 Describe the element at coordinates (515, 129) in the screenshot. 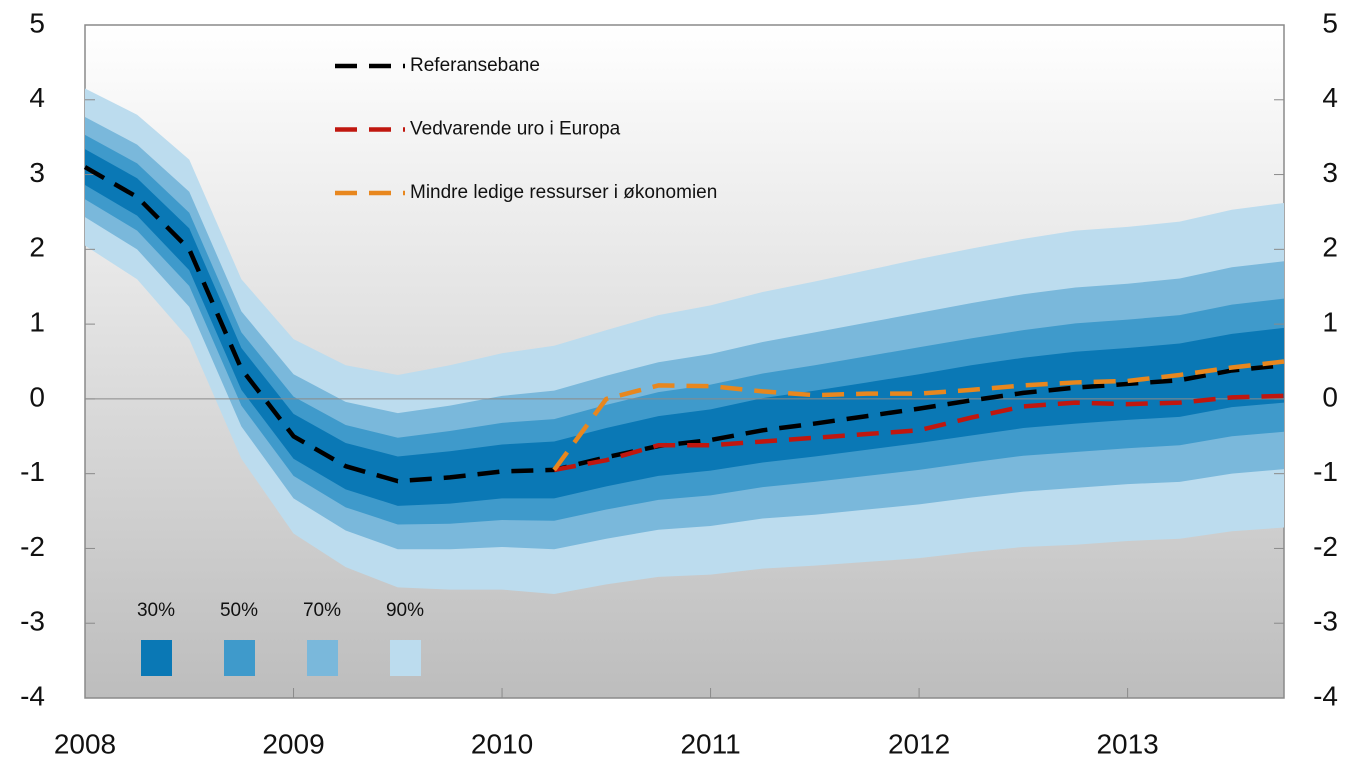

I see `legend-label: Vedvarende uro i Europa` at that location.